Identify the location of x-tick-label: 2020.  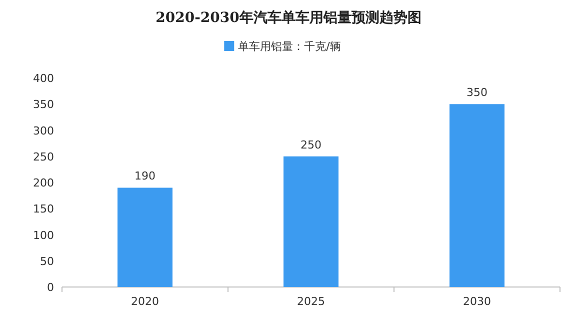
(145, 301).